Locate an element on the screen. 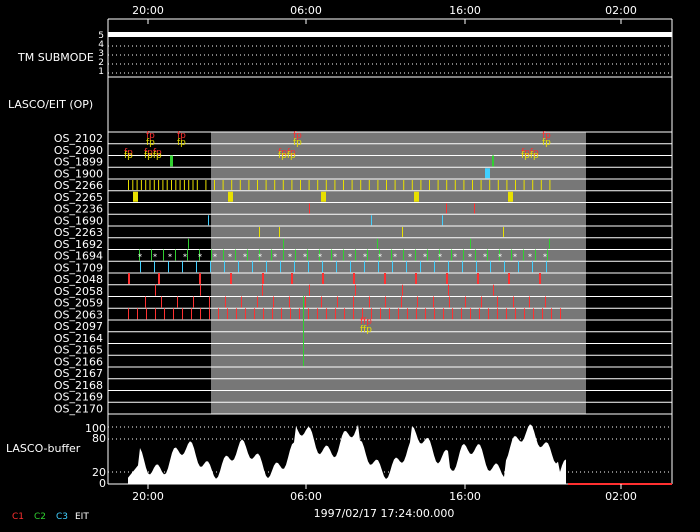 The height and width of the screenshot is (532, 700). fpfp-annot-5: fpfp is located at coordinates (287, 156).